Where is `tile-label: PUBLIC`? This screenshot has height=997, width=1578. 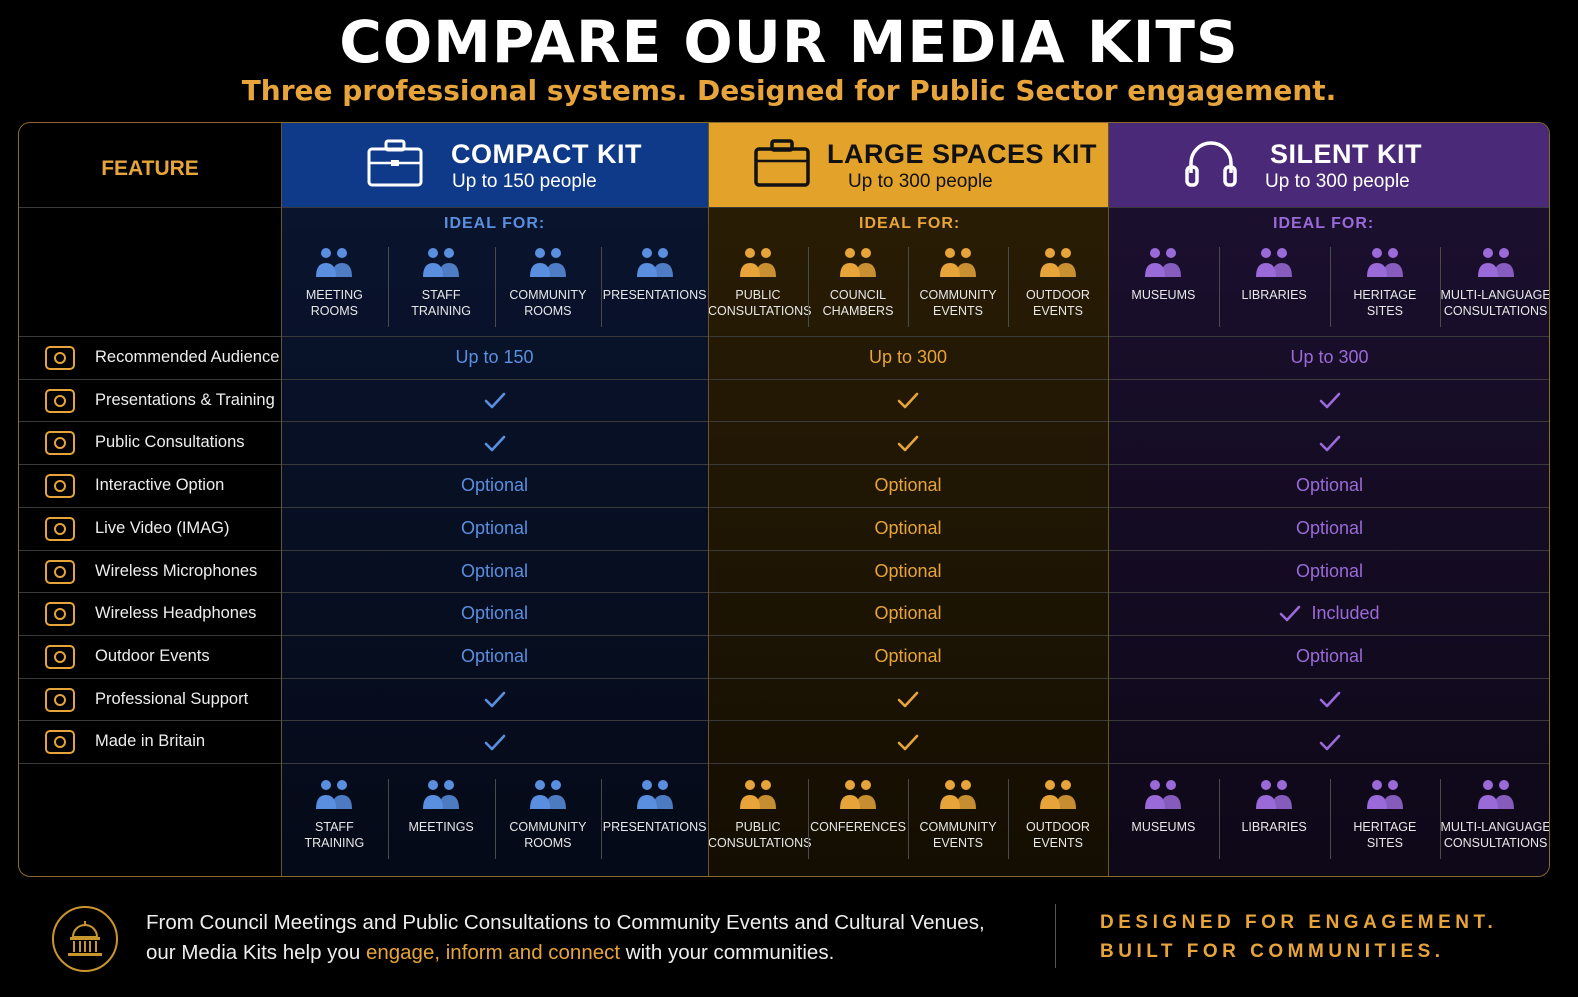 tile-label: PUBLIC is located at coordinates (758, 295).